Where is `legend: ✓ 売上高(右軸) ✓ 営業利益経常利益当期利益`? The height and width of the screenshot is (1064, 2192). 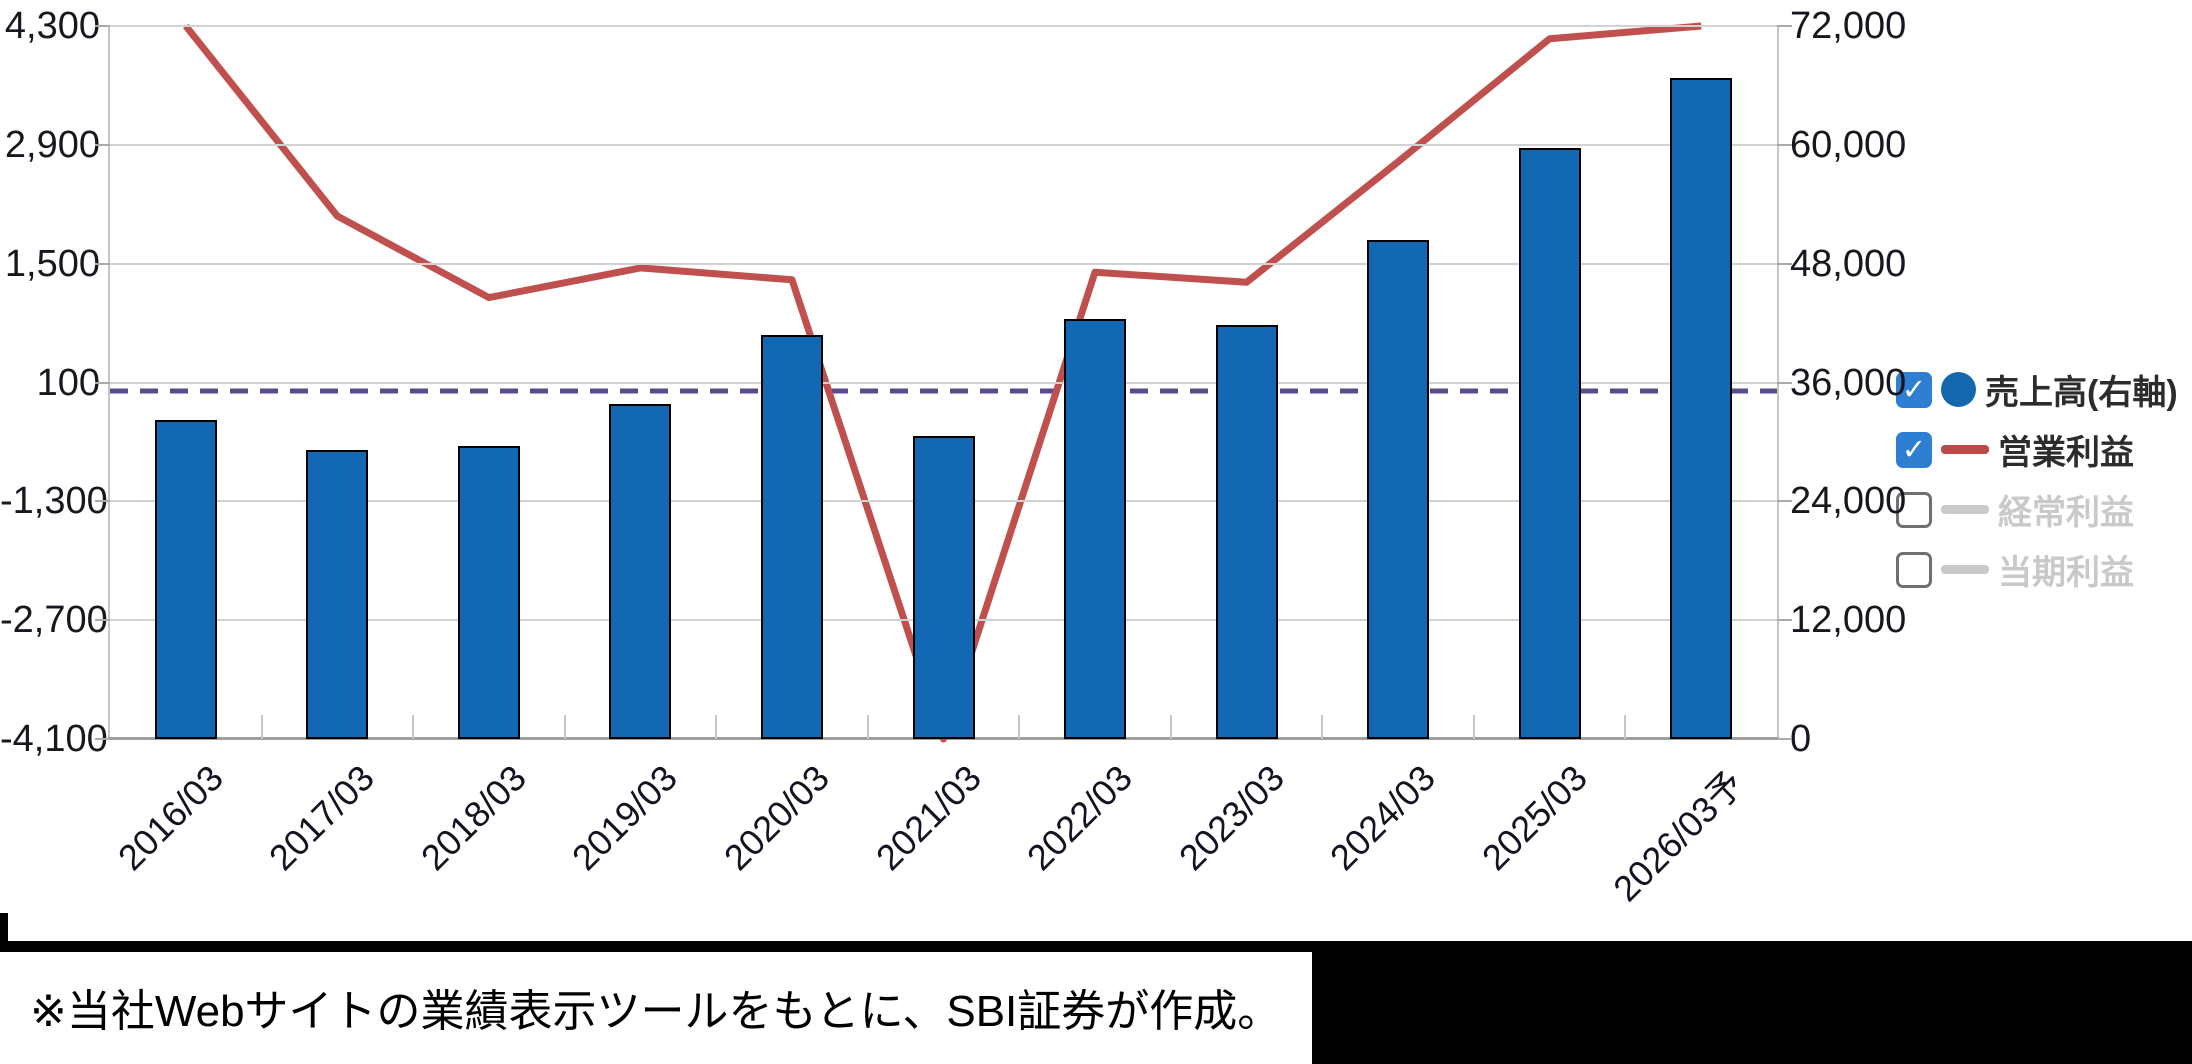
legend: ✓ 売上高(右軸) ✓ 営業利益経常利益当期利益 is located at coordinates (2037, 480).